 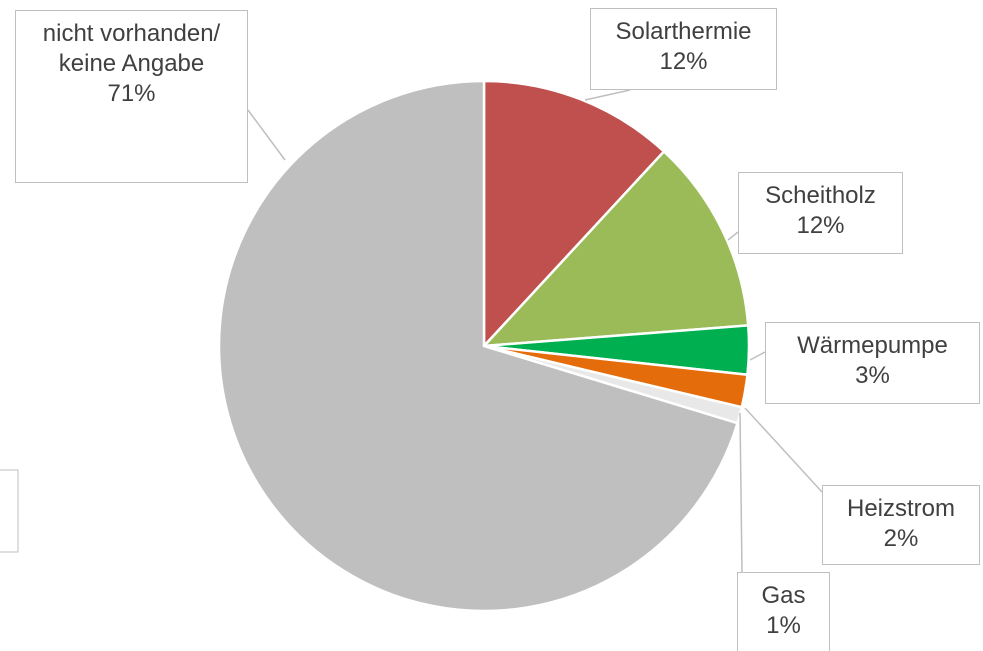 I want to click on data-label: Solarthermie 12%, so click(x=683, y=49).